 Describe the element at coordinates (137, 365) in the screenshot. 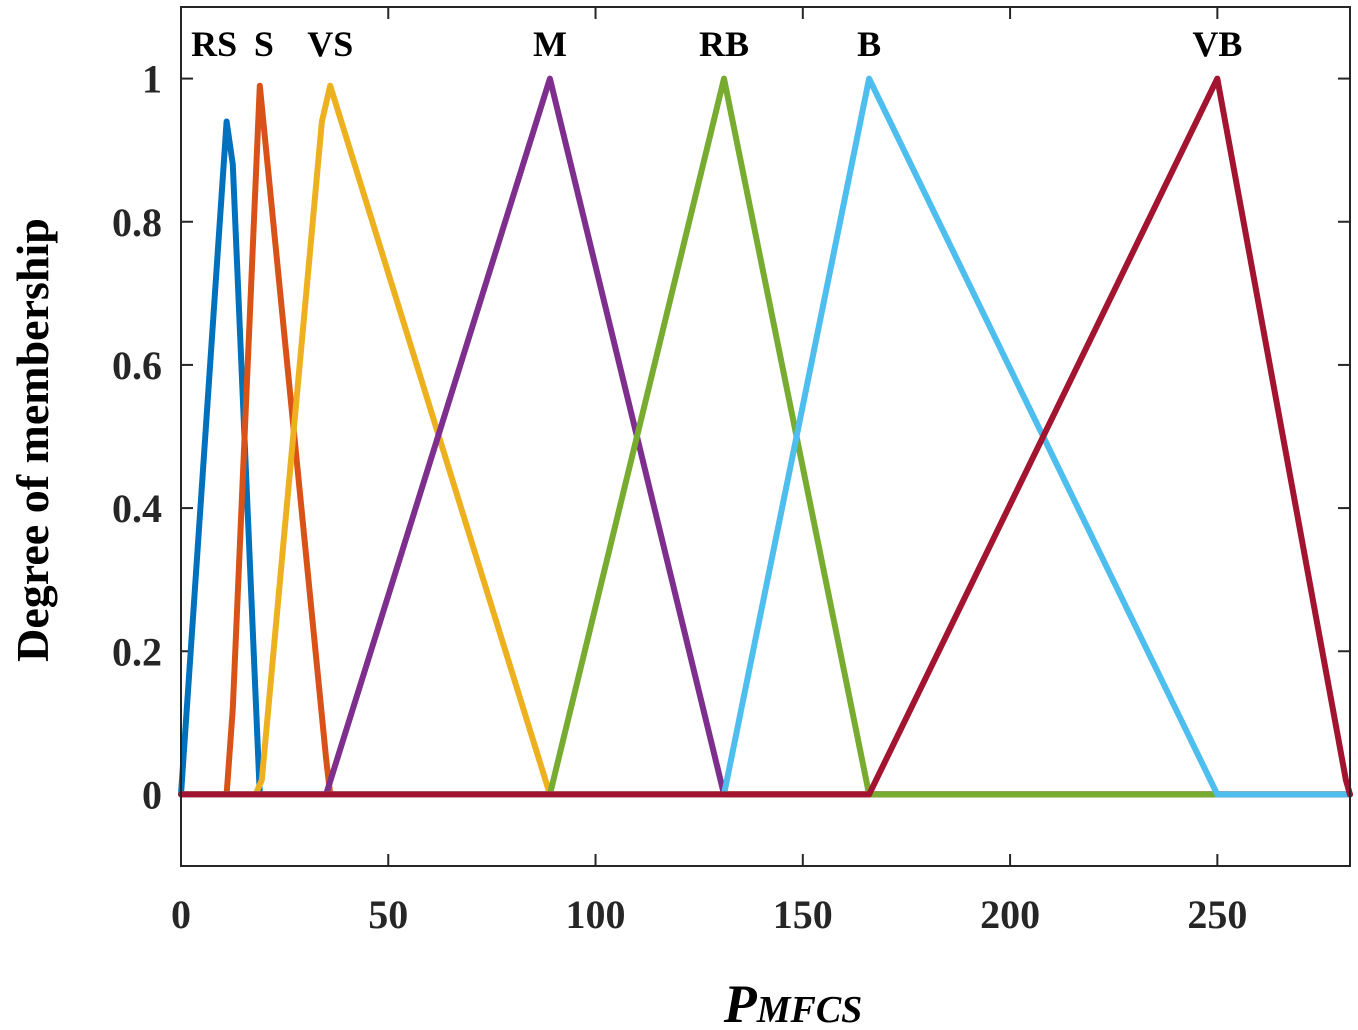

I see `y-tick-label-0.6: 0.6` at that location.